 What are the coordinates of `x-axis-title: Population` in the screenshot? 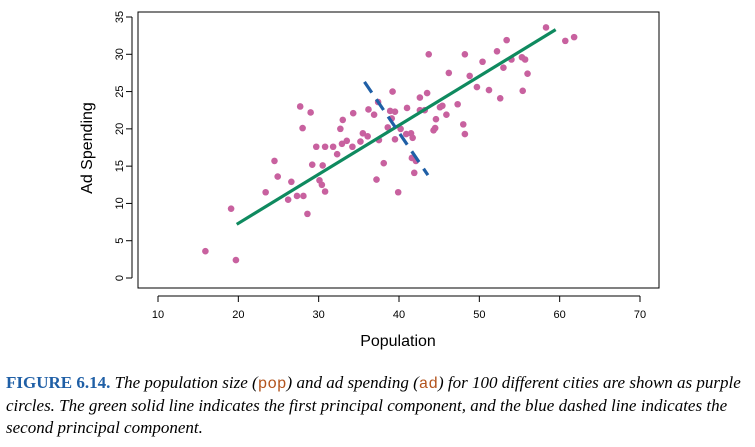 It's located at (398, 341).